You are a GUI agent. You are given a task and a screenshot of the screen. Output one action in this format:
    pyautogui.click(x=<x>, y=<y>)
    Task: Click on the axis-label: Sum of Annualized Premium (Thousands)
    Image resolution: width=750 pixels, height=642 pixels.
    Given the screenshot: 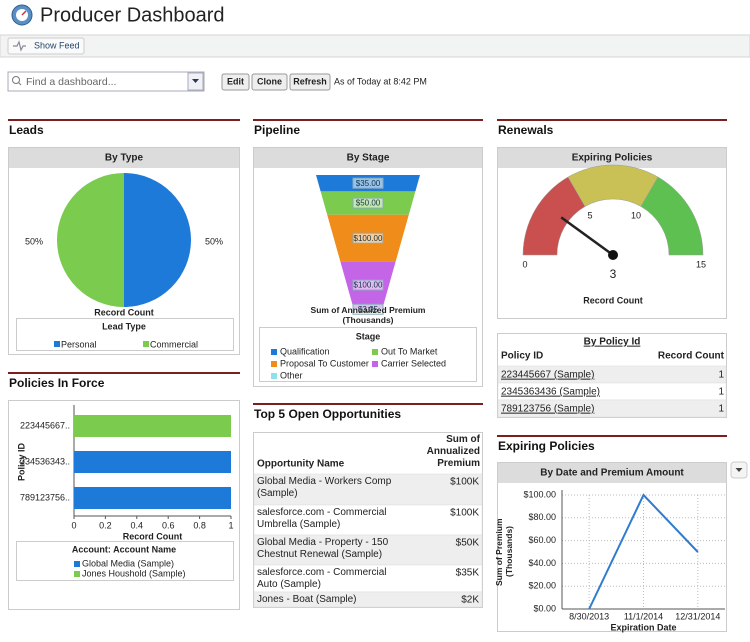 What is the action you would take?
    pyautogui.click(x=368, y=315)
    